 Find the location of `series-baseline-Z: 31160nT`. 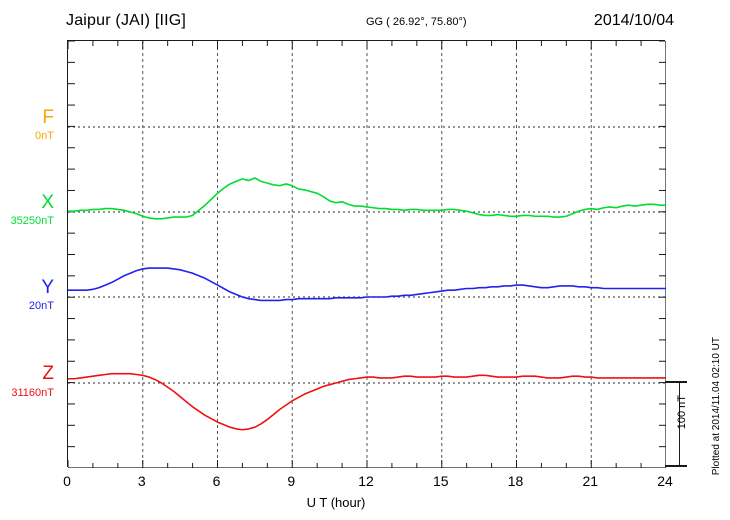

series-baseline-Z: 31160nT is located at coordinates (32, 393).